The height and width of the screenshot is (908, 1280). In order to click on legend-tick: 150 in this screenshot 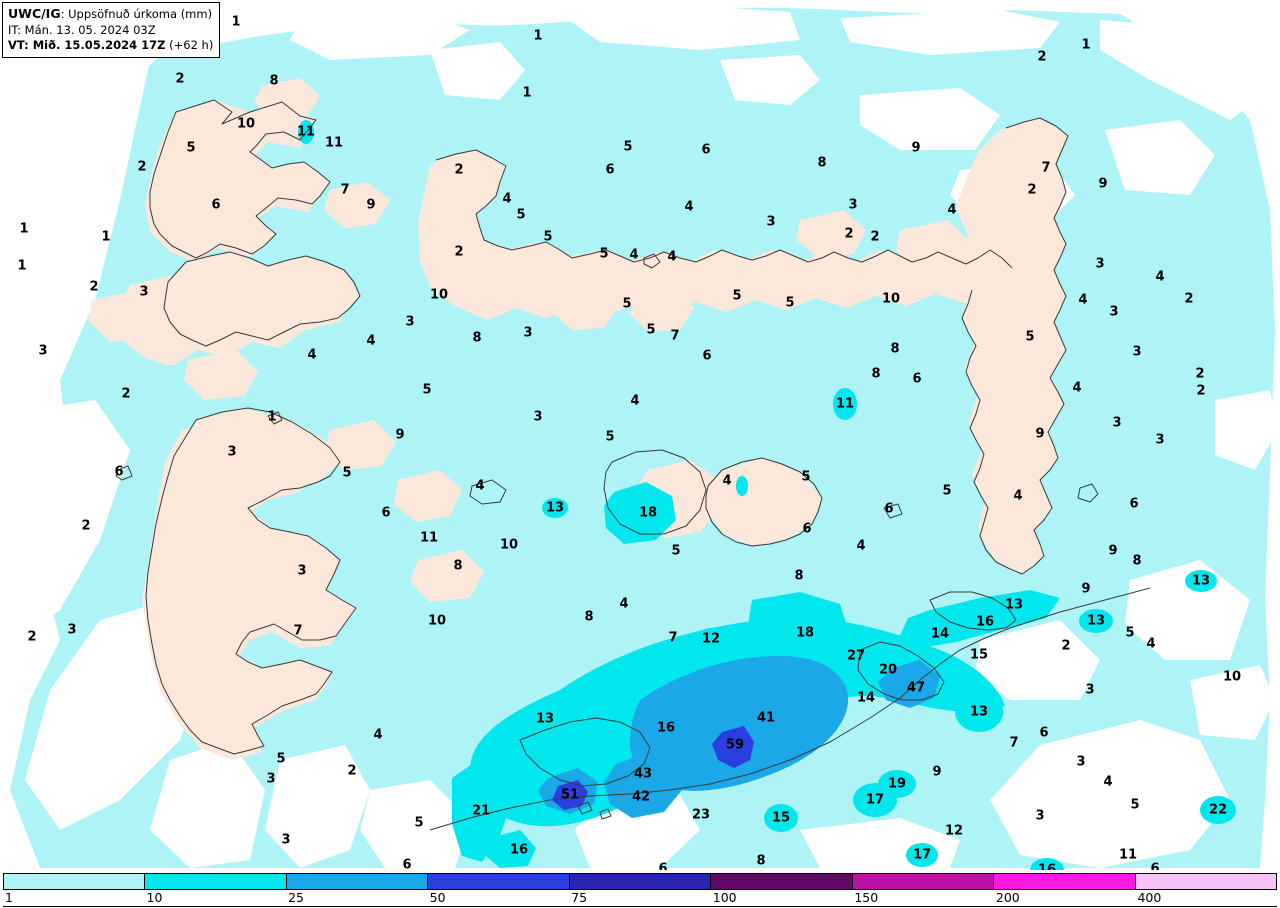, I will do `click(866, 897)`.